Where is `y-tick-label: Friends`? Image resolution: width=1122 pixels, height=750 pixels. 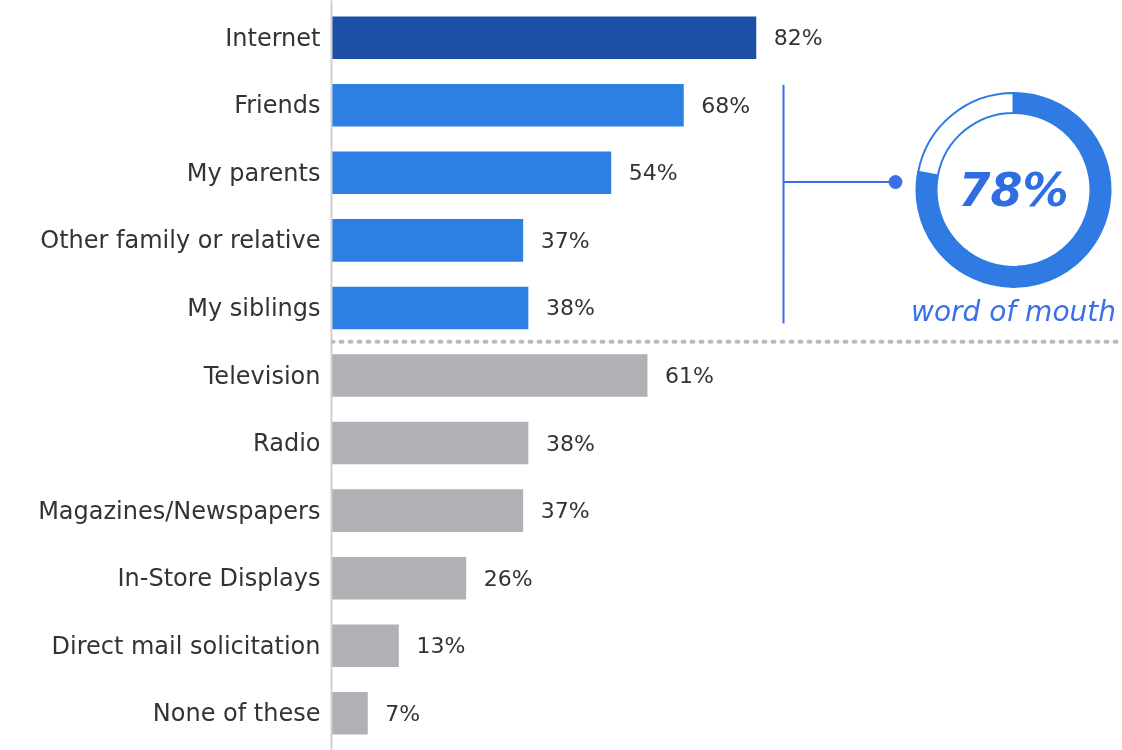 y-tick-label: Friends is located at coordinates (277, 105).